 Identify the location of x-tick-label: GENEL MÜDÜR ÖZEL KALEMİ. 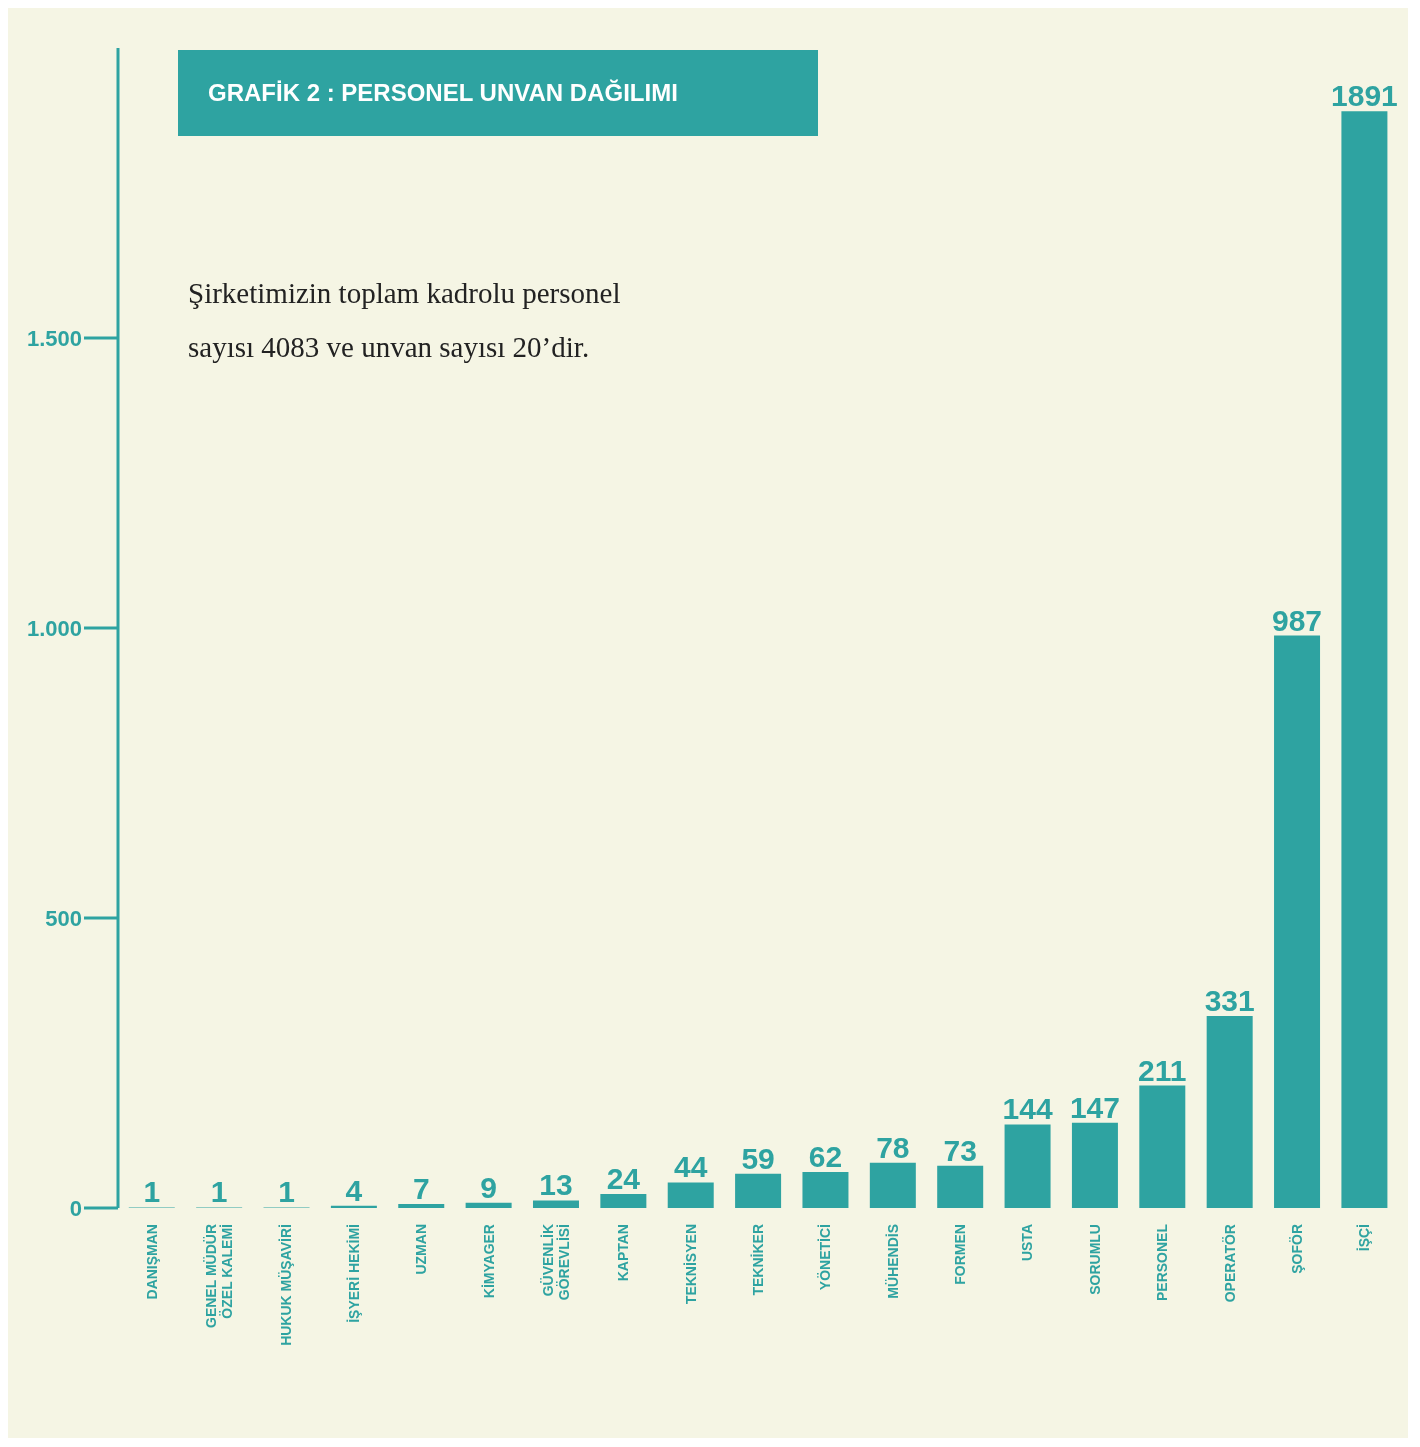
(219, 1276).